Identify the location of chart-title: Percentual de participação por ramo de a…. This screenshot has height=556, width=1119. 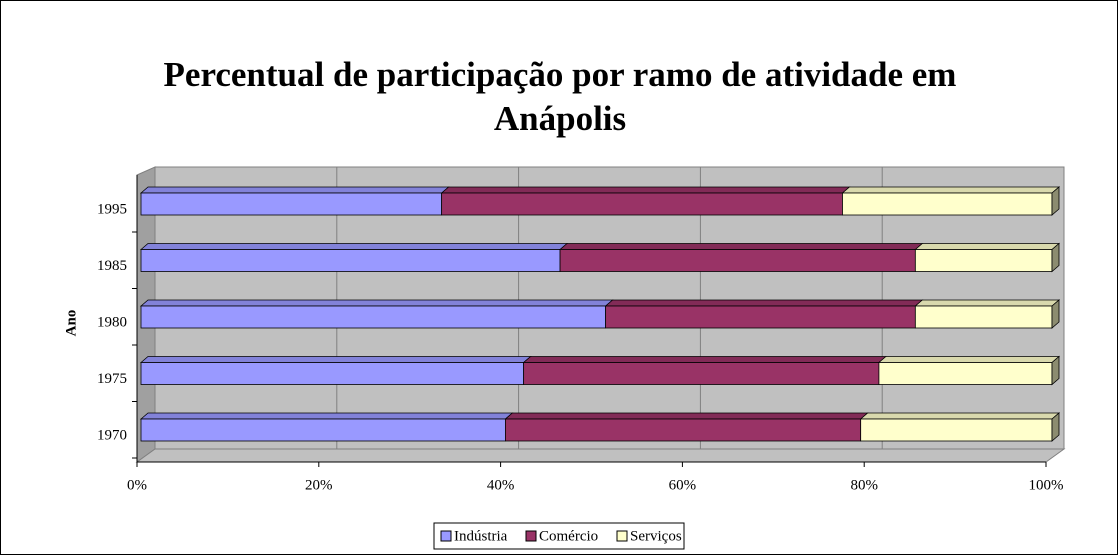
(560, 96).